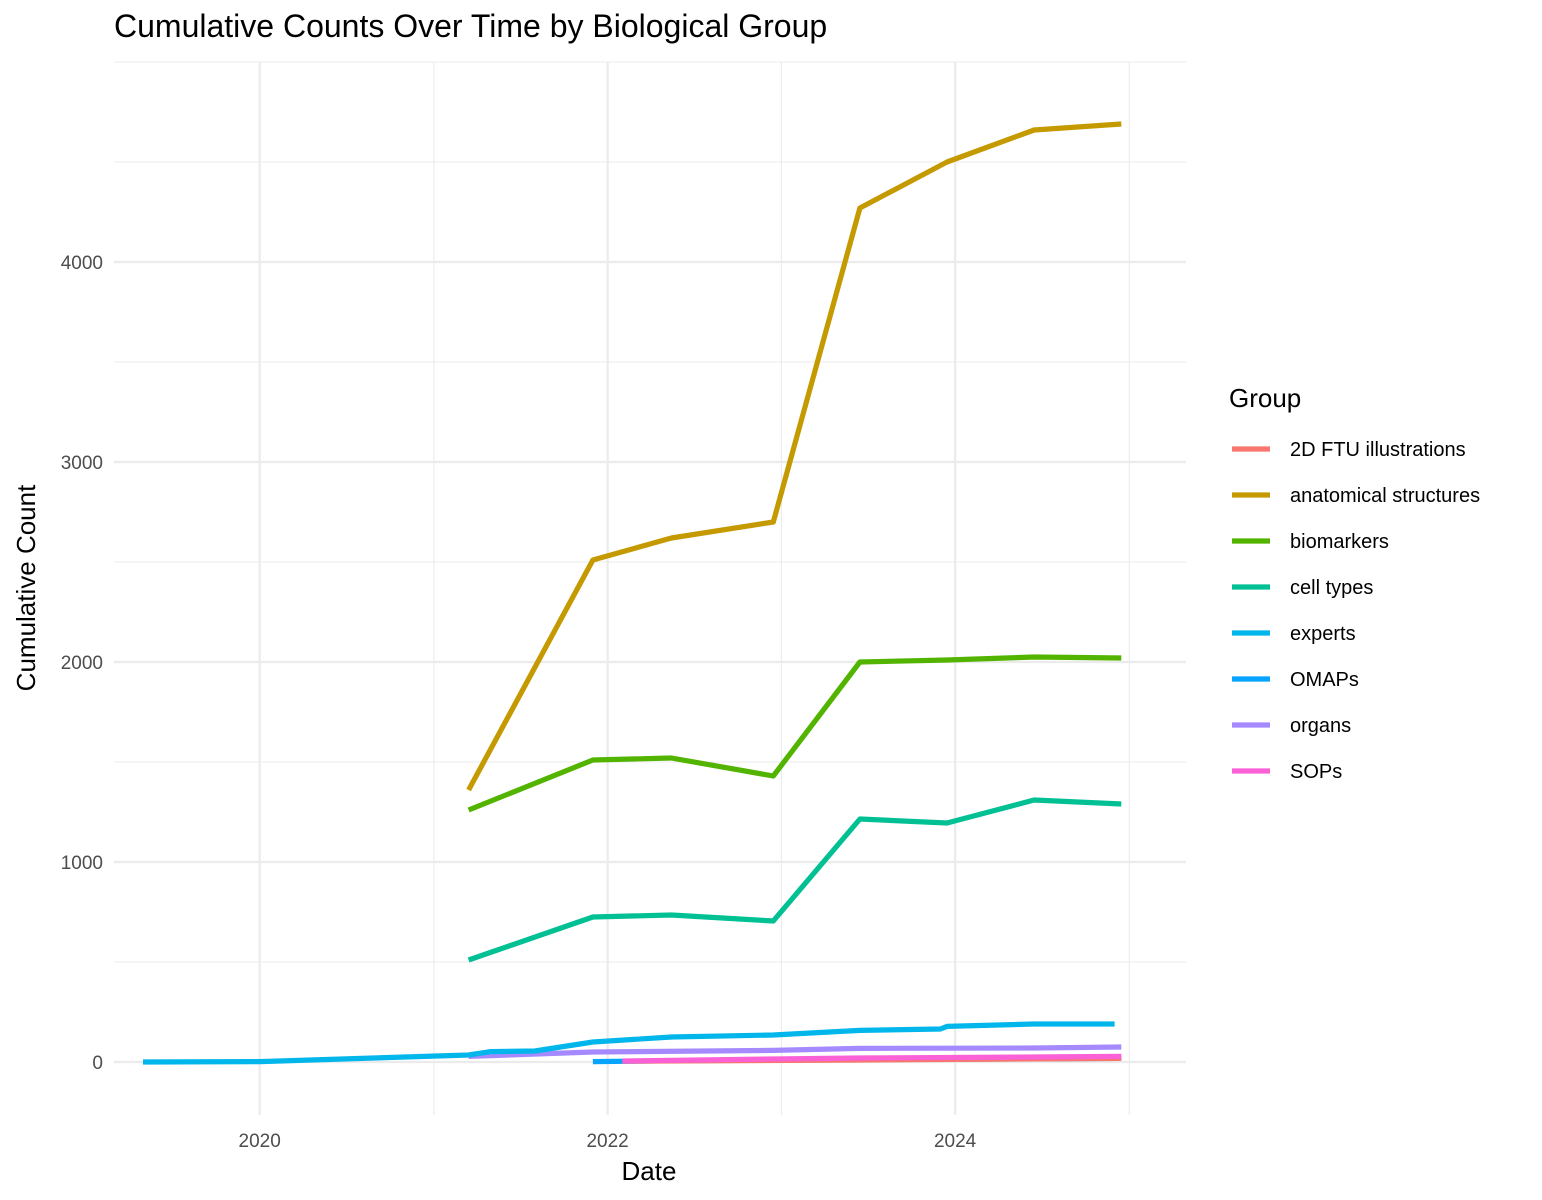 The height and width of the screenshot is (1200, 1542). What do you see at coordinates (82, 663) in the screenshot?
I see `y-tick-label: 2000` at bounding box center [82, 663].